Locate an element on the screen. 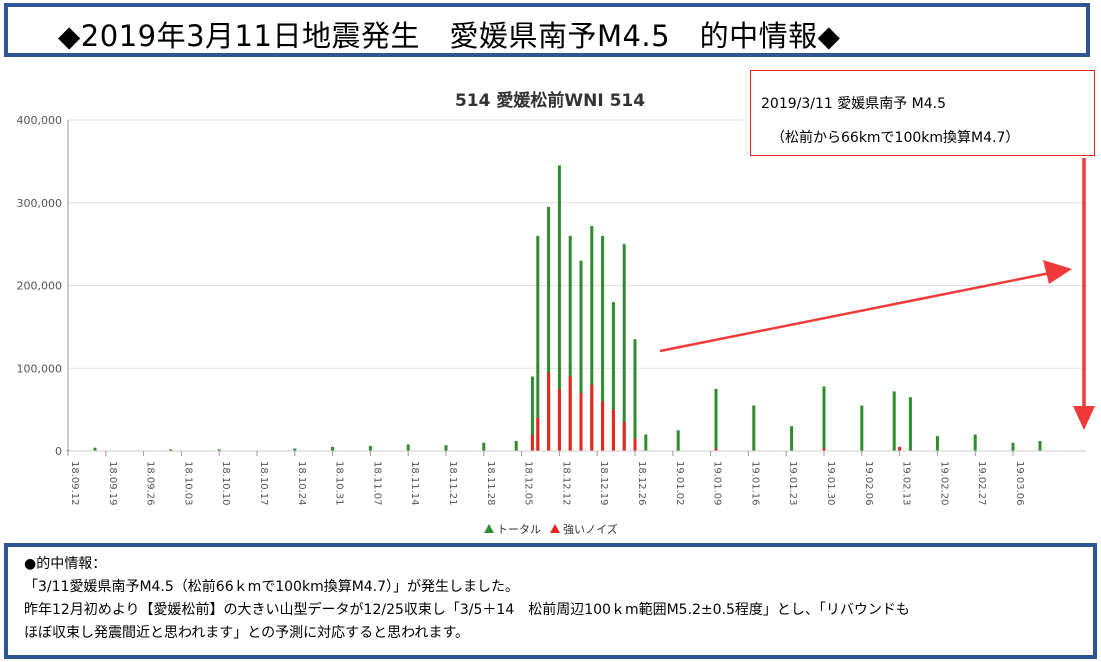  x-tick-label: 19.02.06 is located at coordinates (868, 483).